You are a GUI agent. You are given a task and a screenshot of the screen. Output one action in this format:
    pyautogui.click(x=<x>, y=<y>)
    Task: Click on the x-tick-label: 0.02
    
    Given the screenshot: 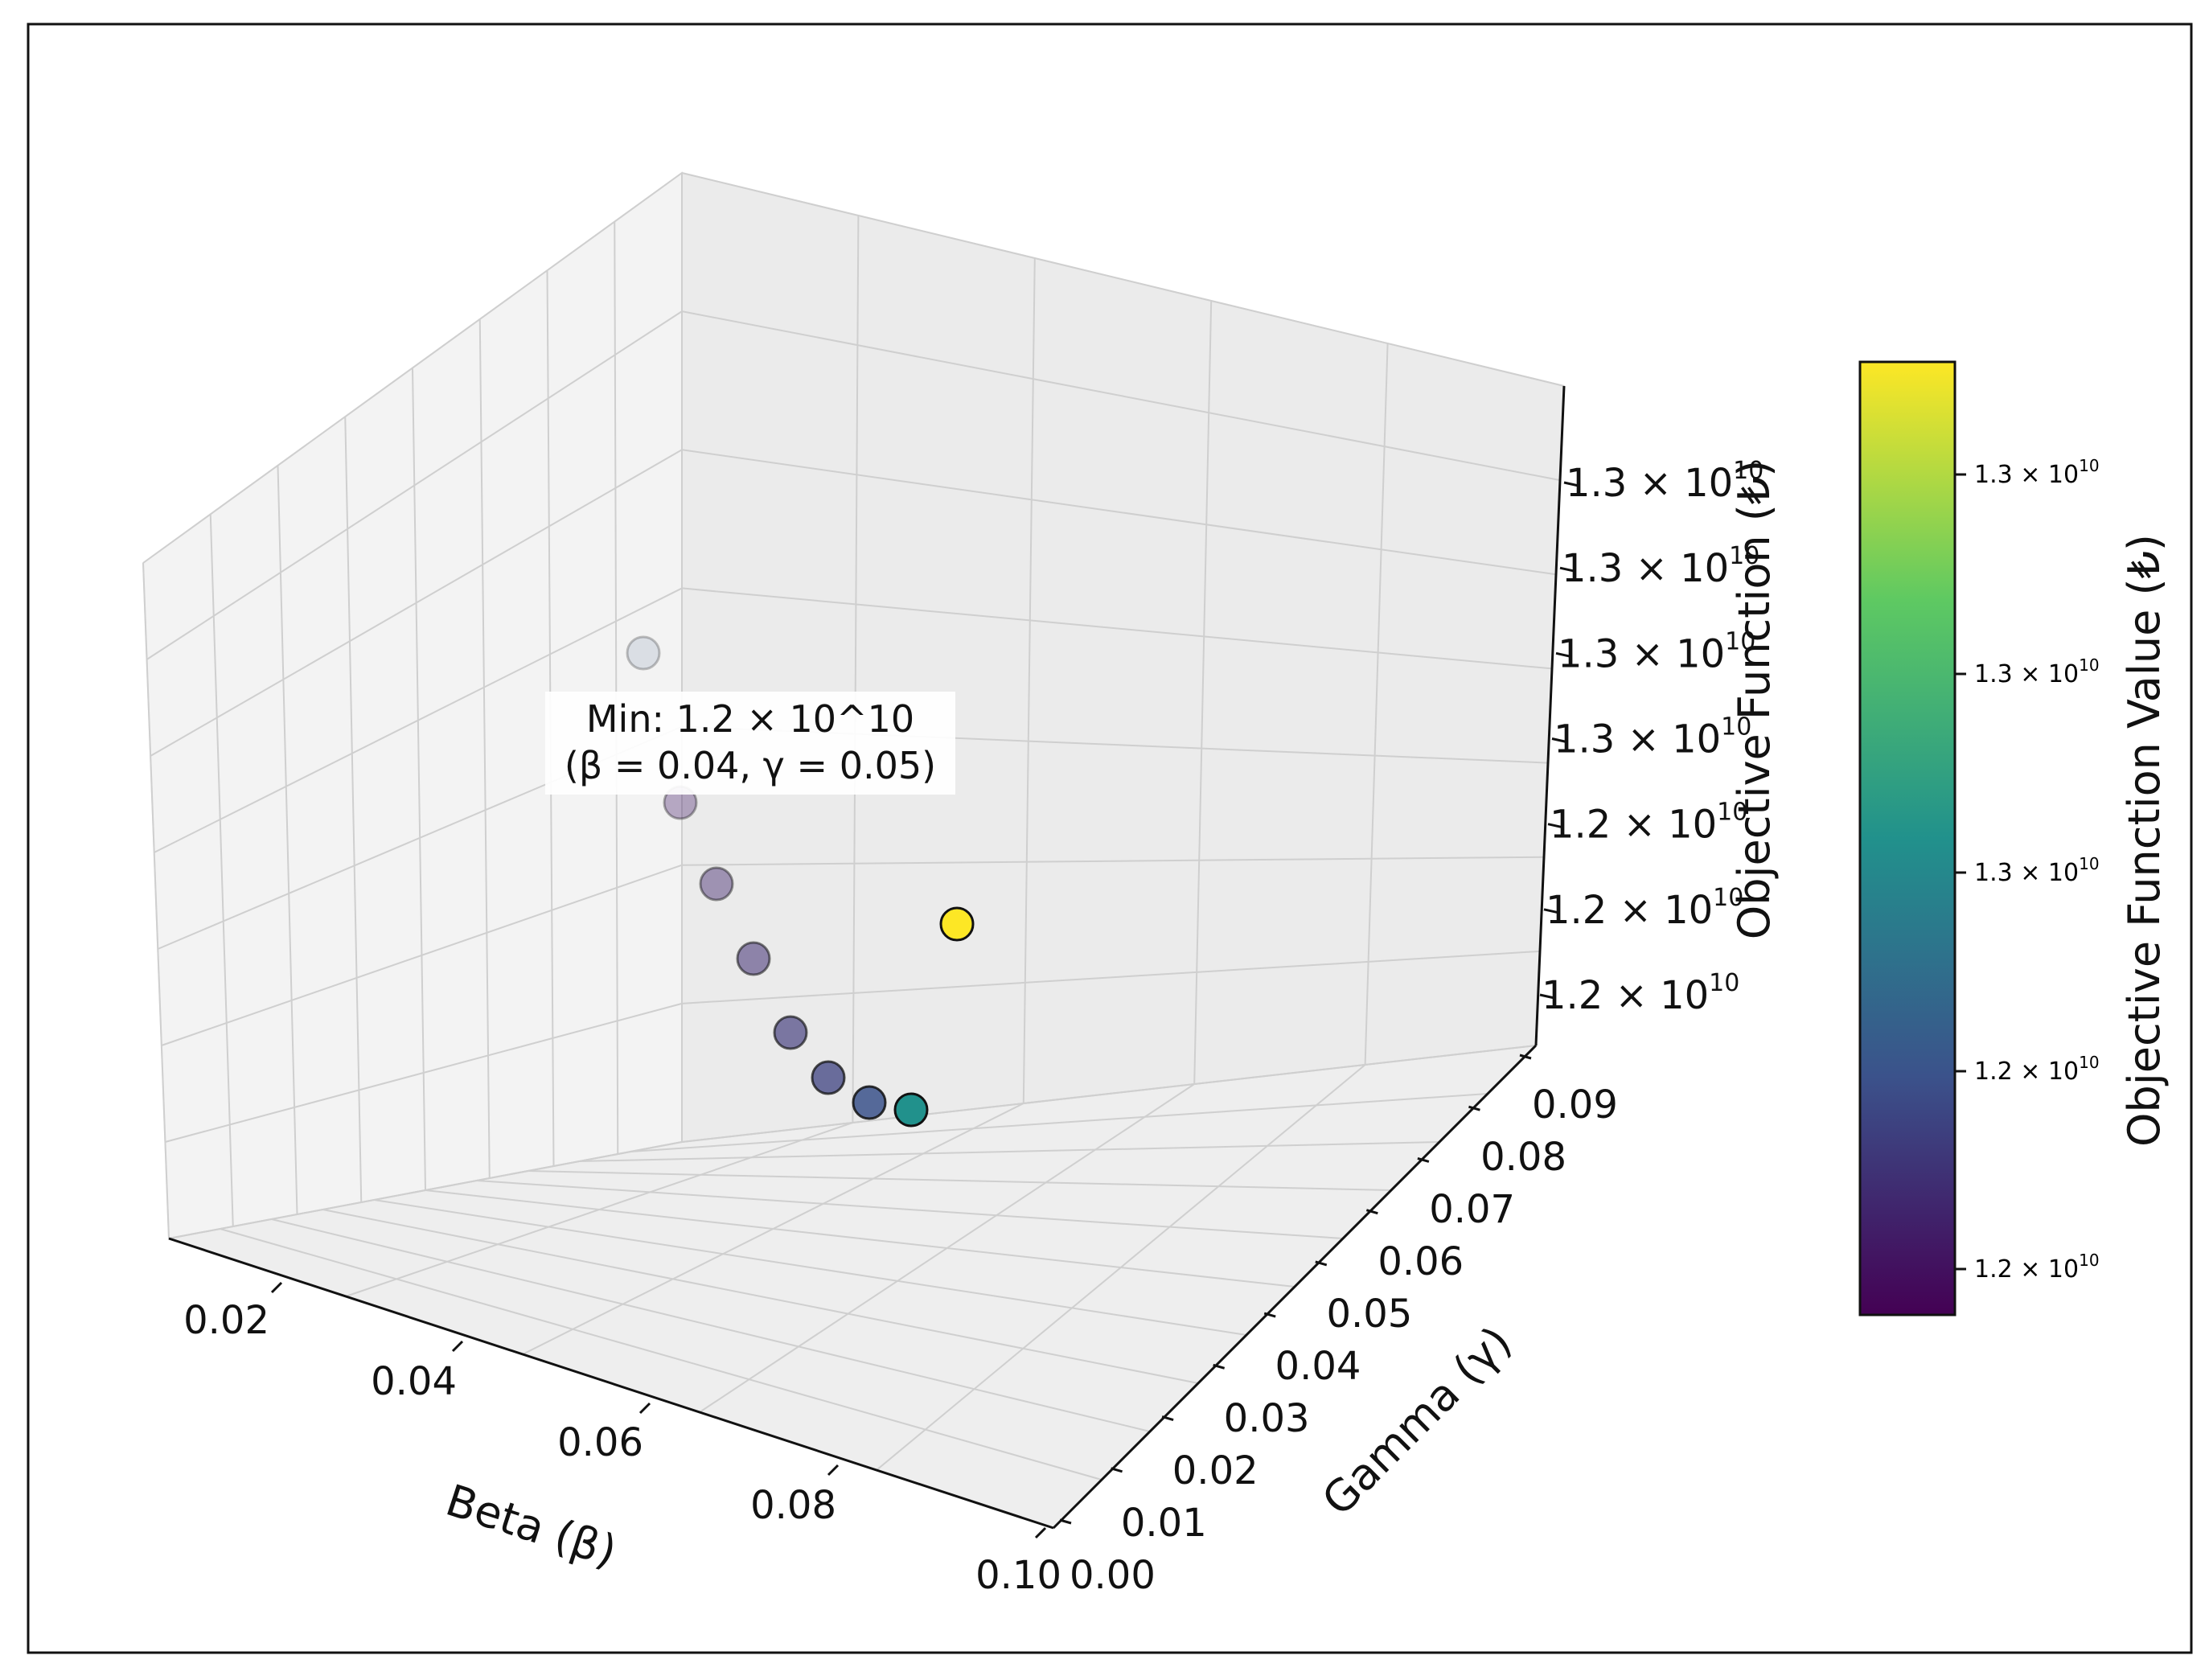 What is the action you would take?
    pyautogui.click(x=226, y=1321)
    